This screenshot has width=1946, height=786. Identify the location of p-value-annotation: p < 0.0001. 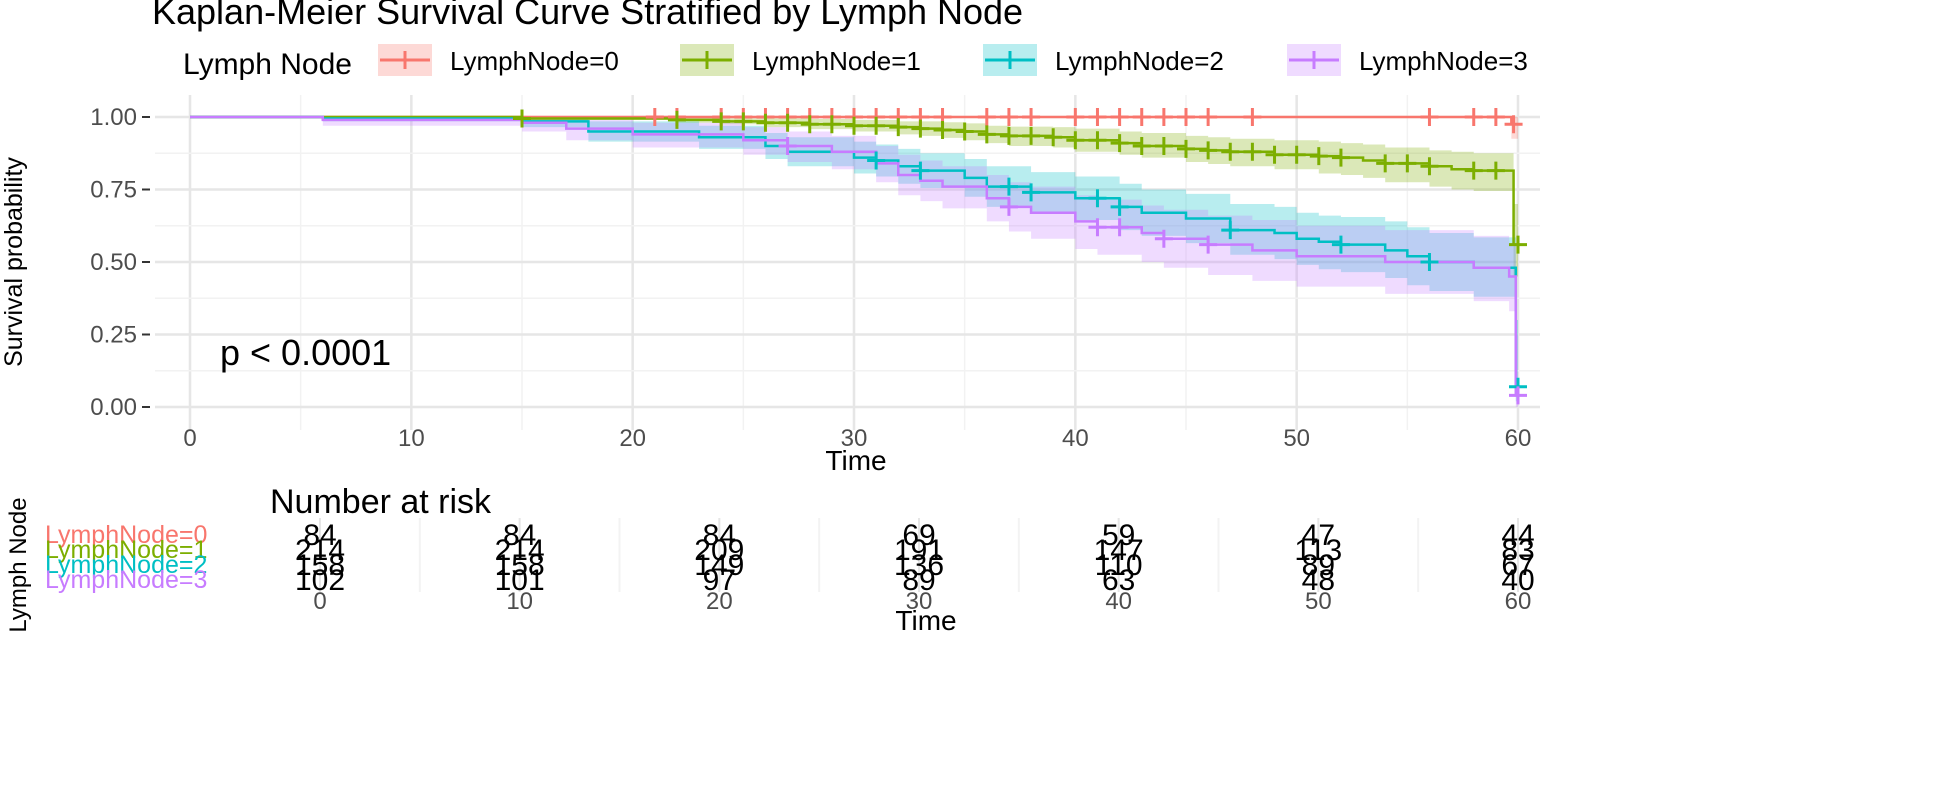
(305, 352).